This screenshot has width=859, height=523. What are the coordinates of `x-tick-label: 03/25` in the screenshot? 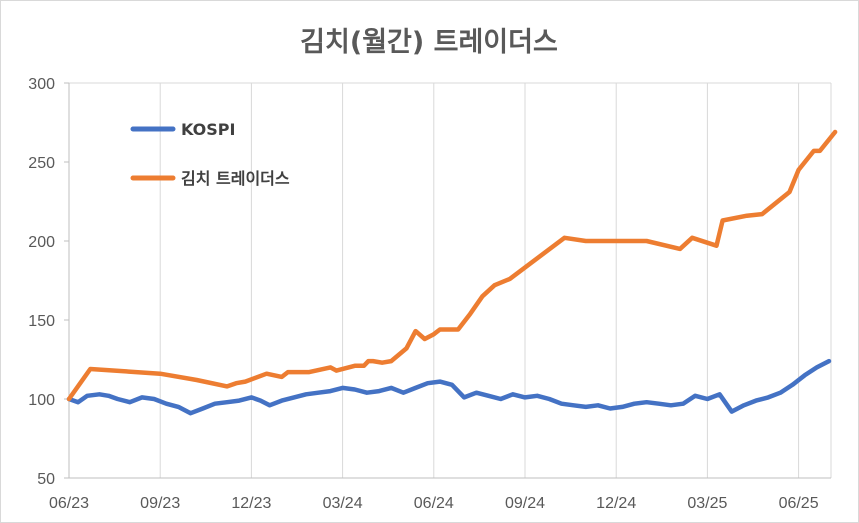 It's located at (707, 503).